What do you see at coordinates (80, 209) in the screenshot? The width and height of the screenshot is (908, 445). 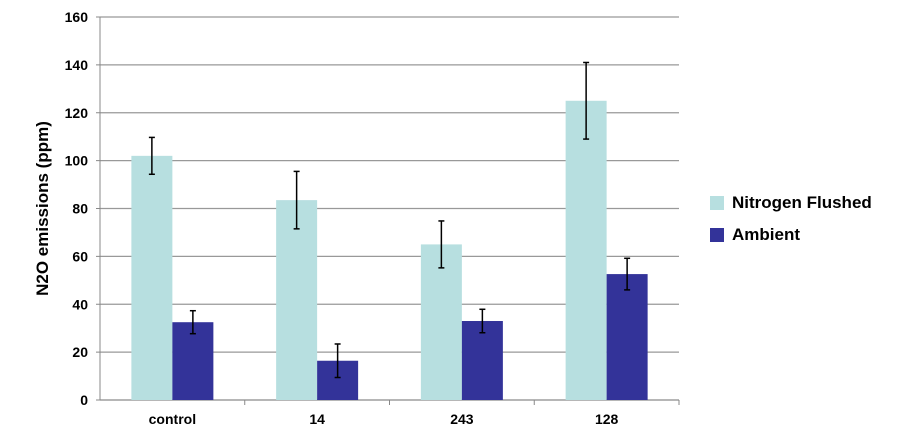 I see `y-tick-label: 80` at bounding box center [80, 209].